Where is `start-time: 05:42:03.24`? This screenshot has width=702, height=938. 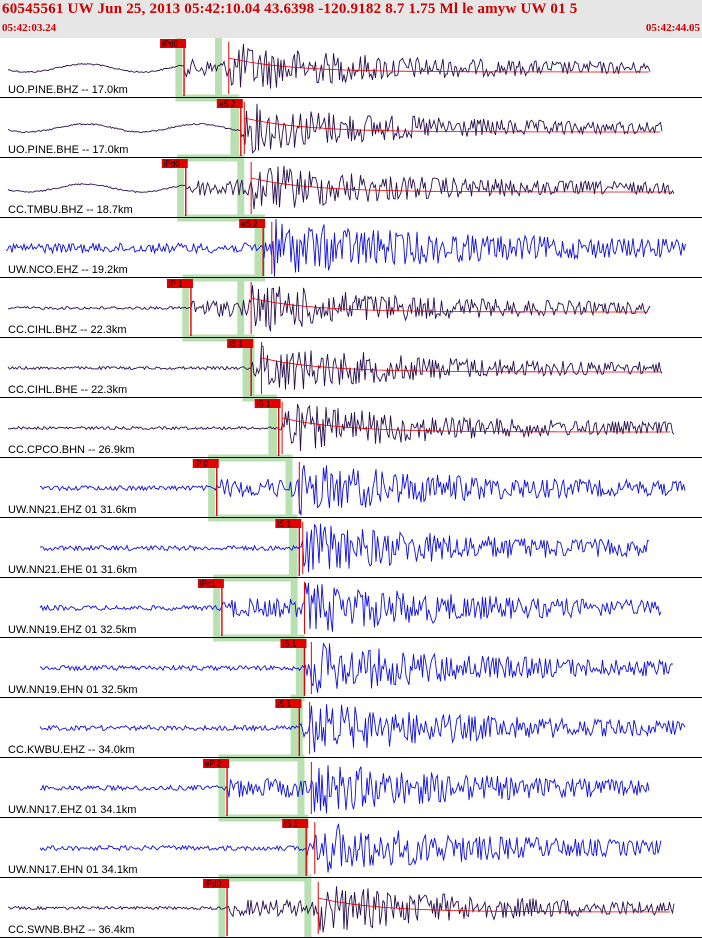
start-time: 05:42:03.24 is located at coordinates (29, 28).